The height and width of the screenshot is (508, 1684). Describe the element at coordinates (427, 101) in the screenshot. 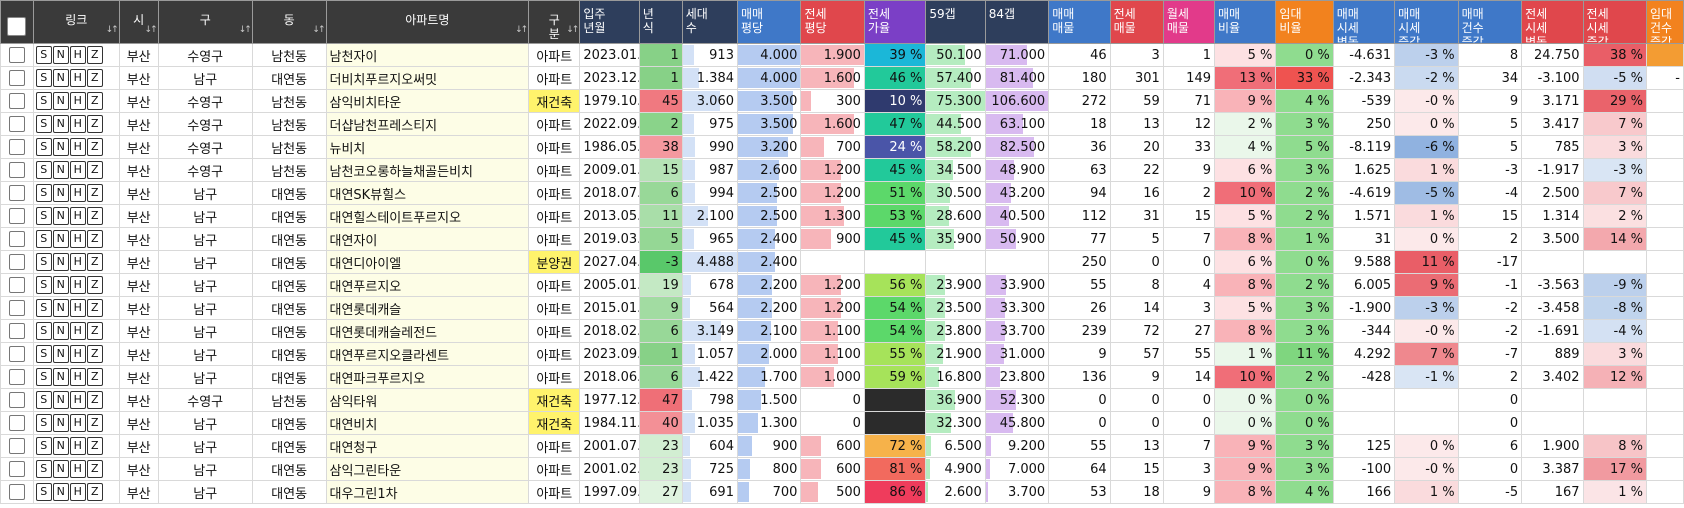

I see `cell-name: 삼익비치타운` at that location.